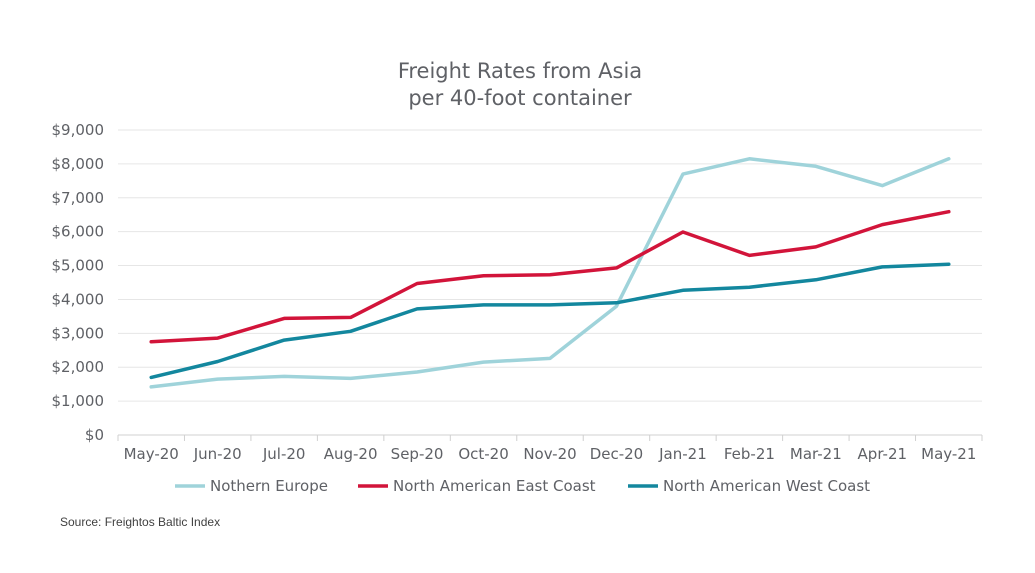 The width and height of the screenshot is (1035, 573). What do you see at coordinates (549, 454) in the screenshot?
I see `x-tick-label: Nov-20` at bounding box center [549, 454].